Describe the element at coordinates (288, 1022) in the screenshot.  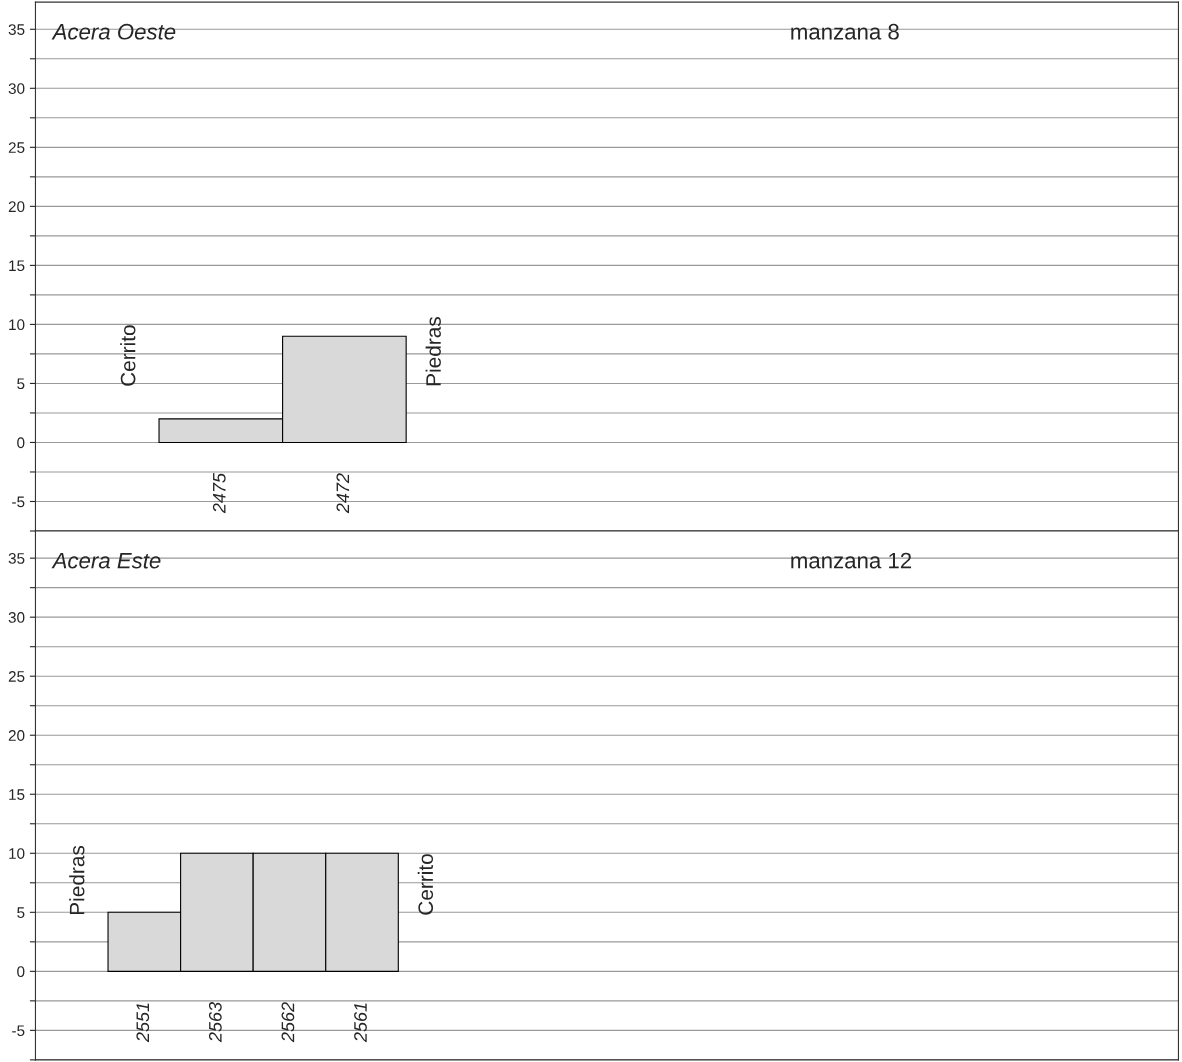
I see `x-tick-label: 2562` at that location.